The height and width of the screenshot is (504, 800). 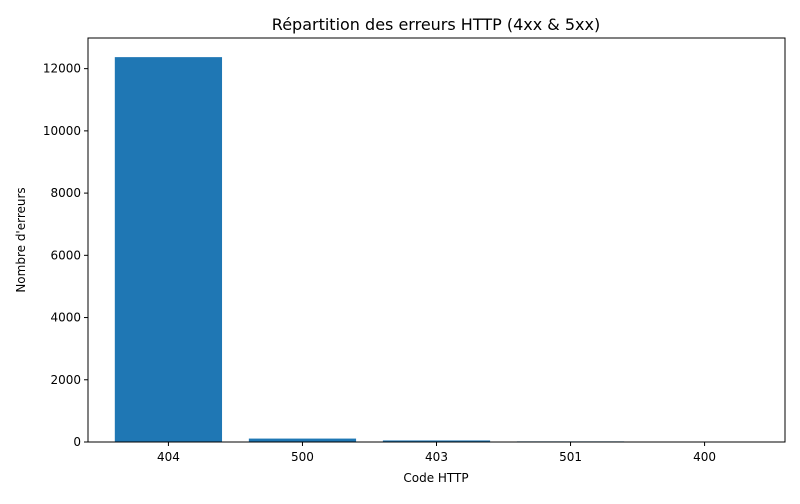 I want to click on y-tick-label: 12000, so click(x=62, y=69).